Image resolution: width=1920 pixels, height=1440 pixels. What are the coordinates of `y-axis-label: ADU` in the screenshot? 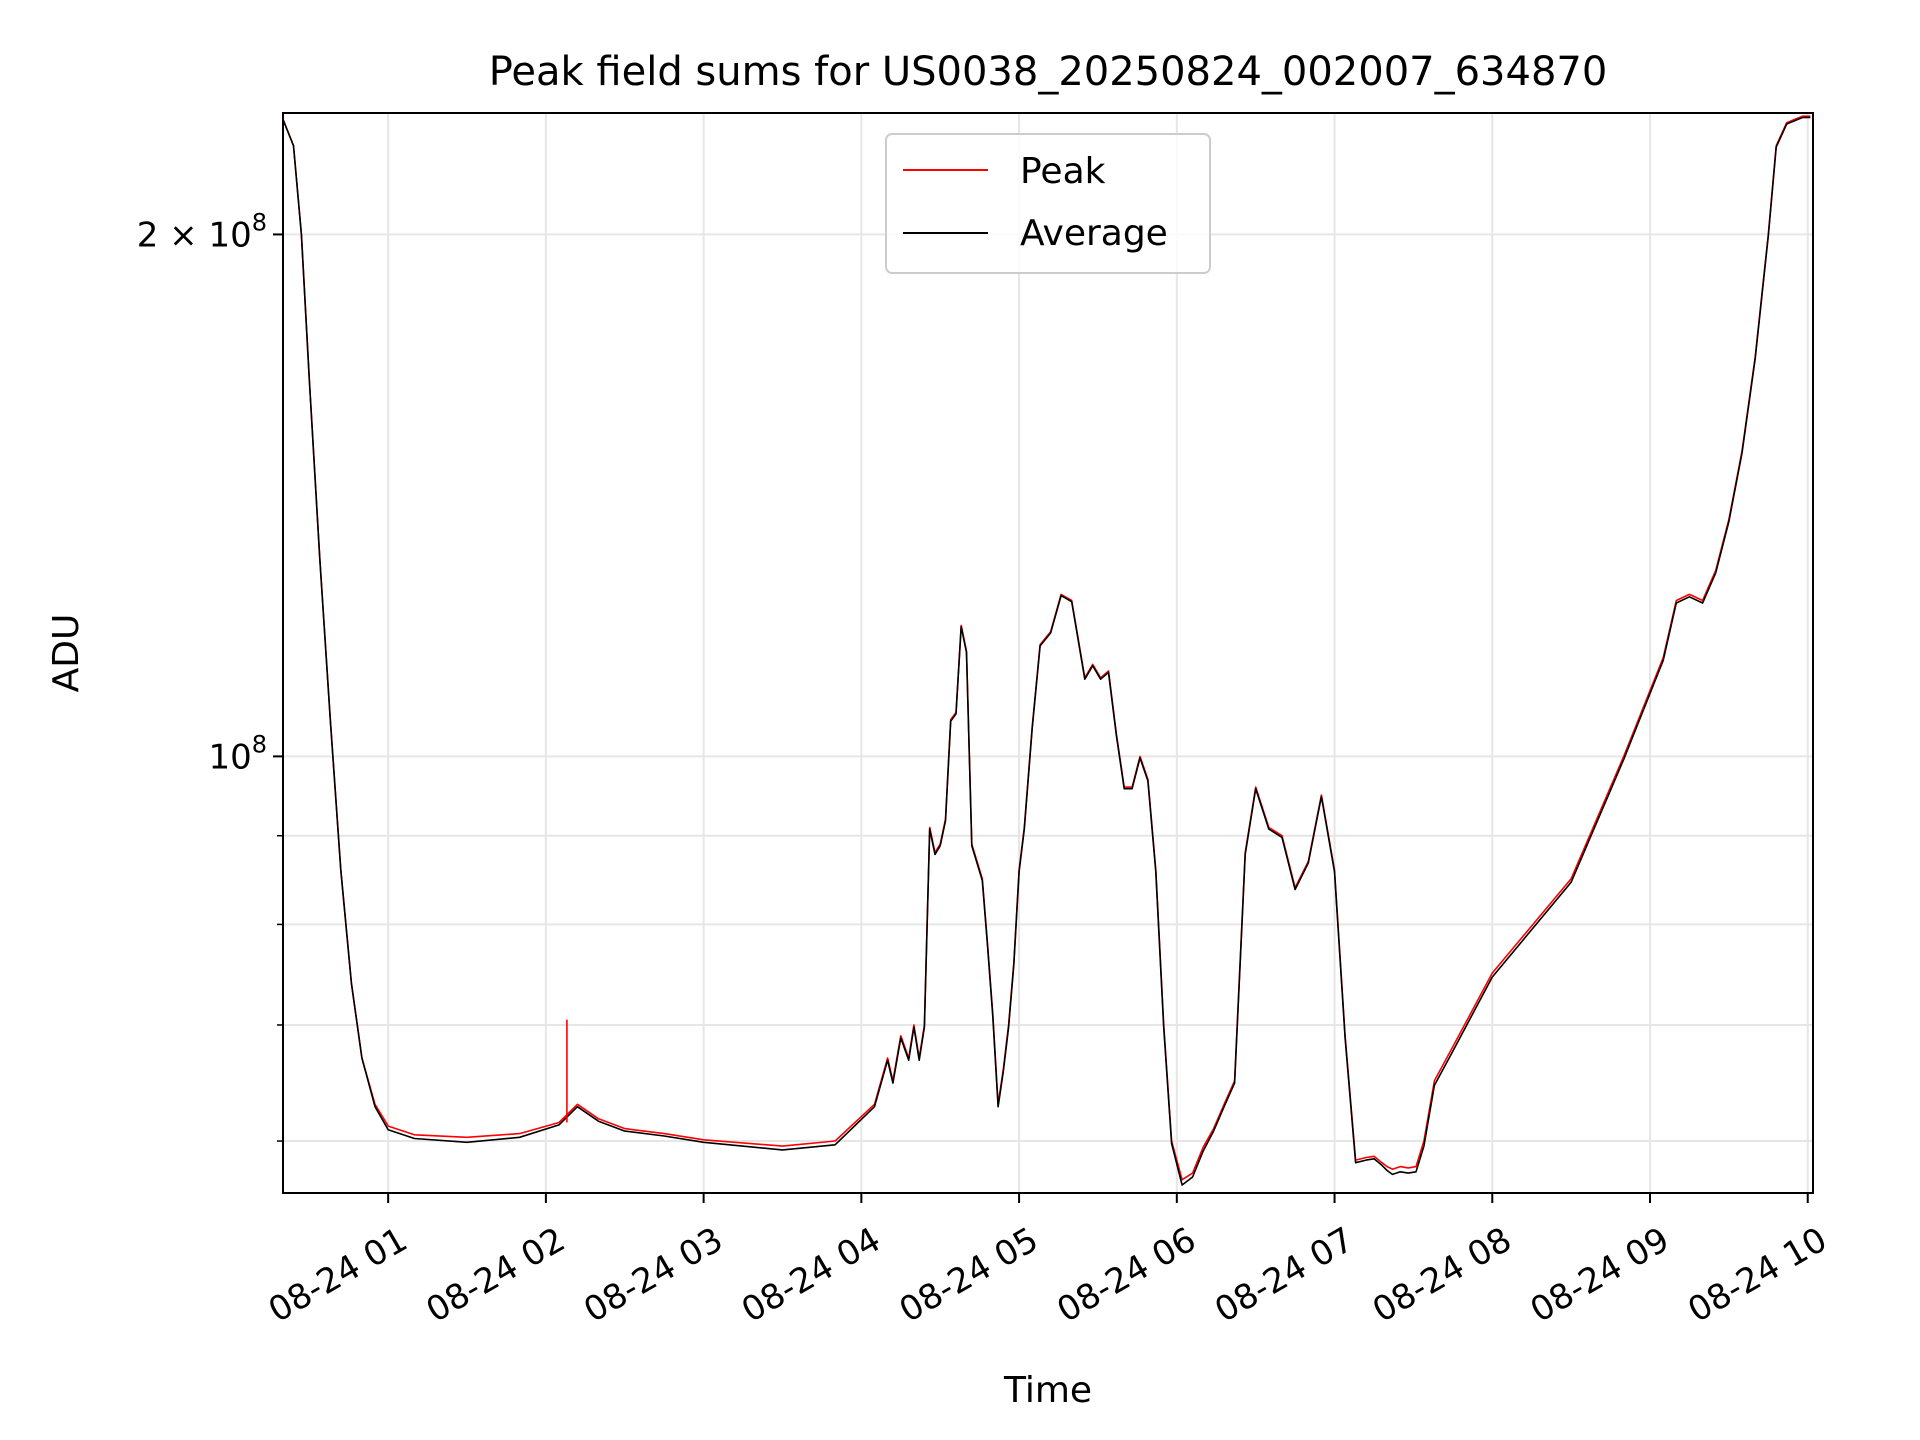 It's located at (66, 653).